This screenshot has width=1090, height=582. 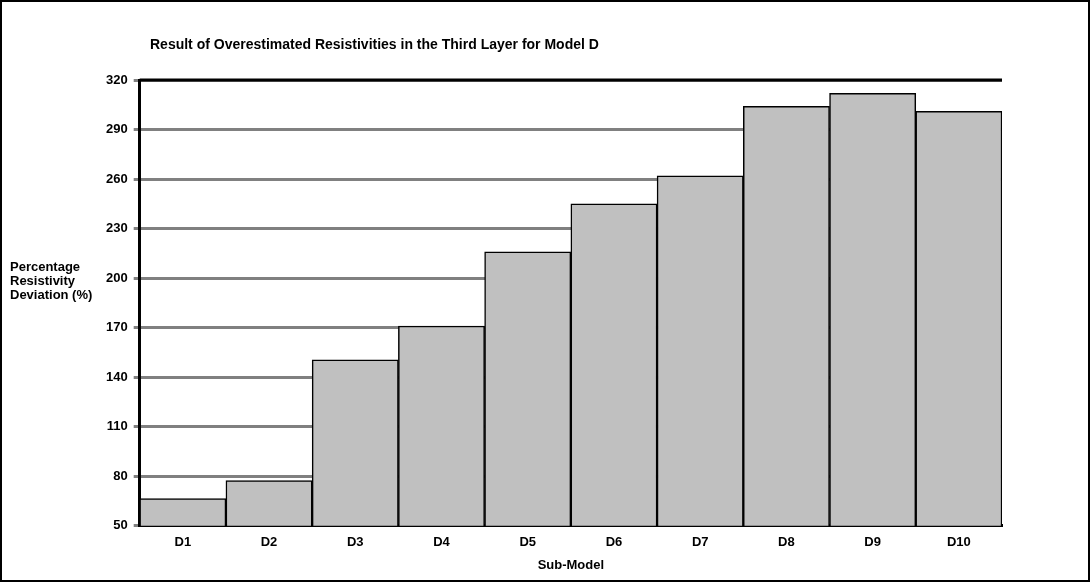 What do you see at coordinates (958, 542) in the screenshot?
I see `x-tick-label: D10` at bounding box center [958, 542].